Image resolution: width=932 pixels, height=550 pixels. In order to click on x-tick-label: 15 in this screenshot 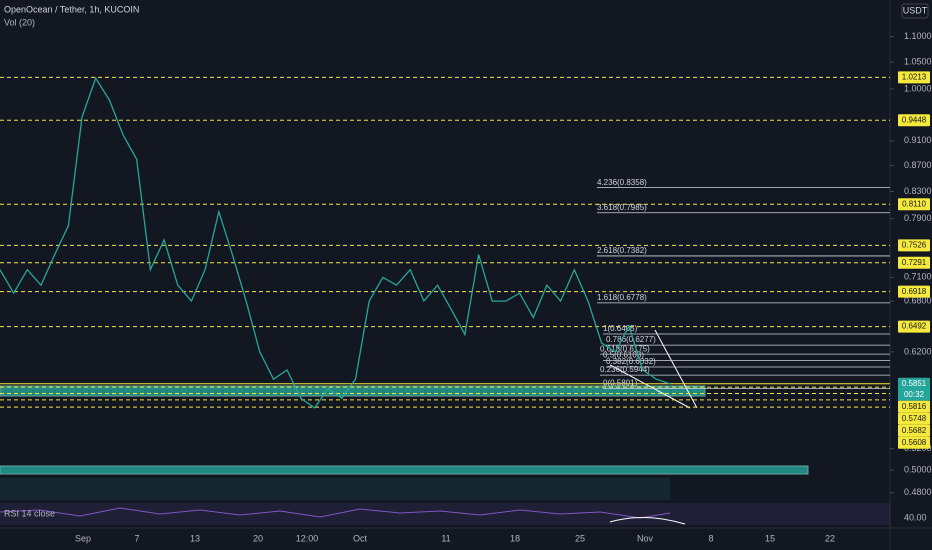, I will do `click(770, 538)`.